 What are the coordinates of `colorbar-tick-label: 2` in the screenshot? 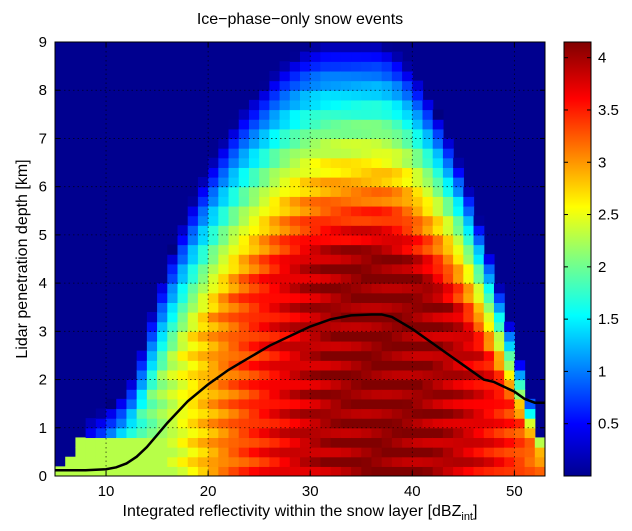 It's located at (602, 267).